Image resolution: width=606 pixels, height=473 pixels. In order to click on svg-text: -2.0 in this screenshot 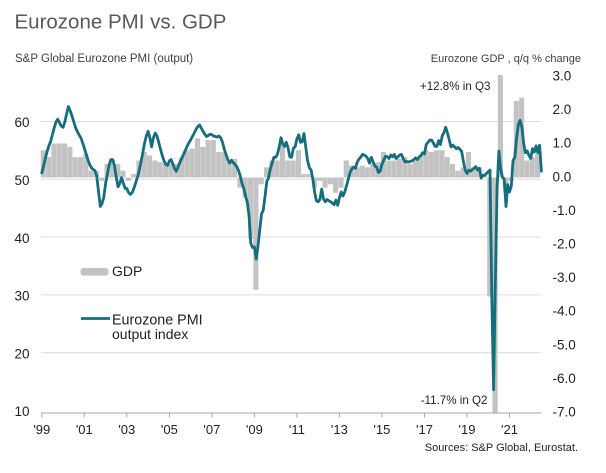, I will do `click(564, 244)`.